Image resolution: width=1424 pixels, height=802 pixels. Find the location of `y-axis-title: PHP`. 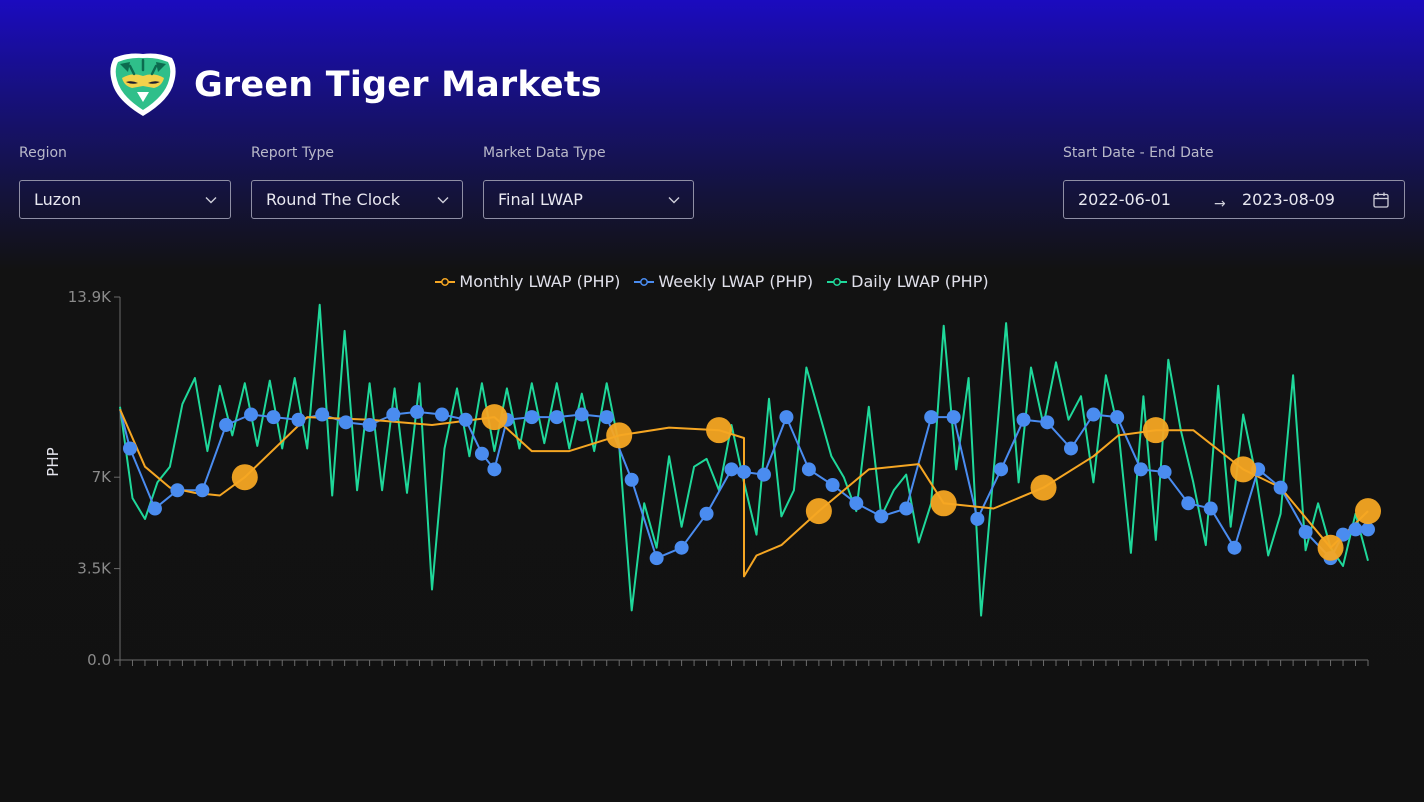

y-axis-title: PHP is located at coordinates (53, 461).